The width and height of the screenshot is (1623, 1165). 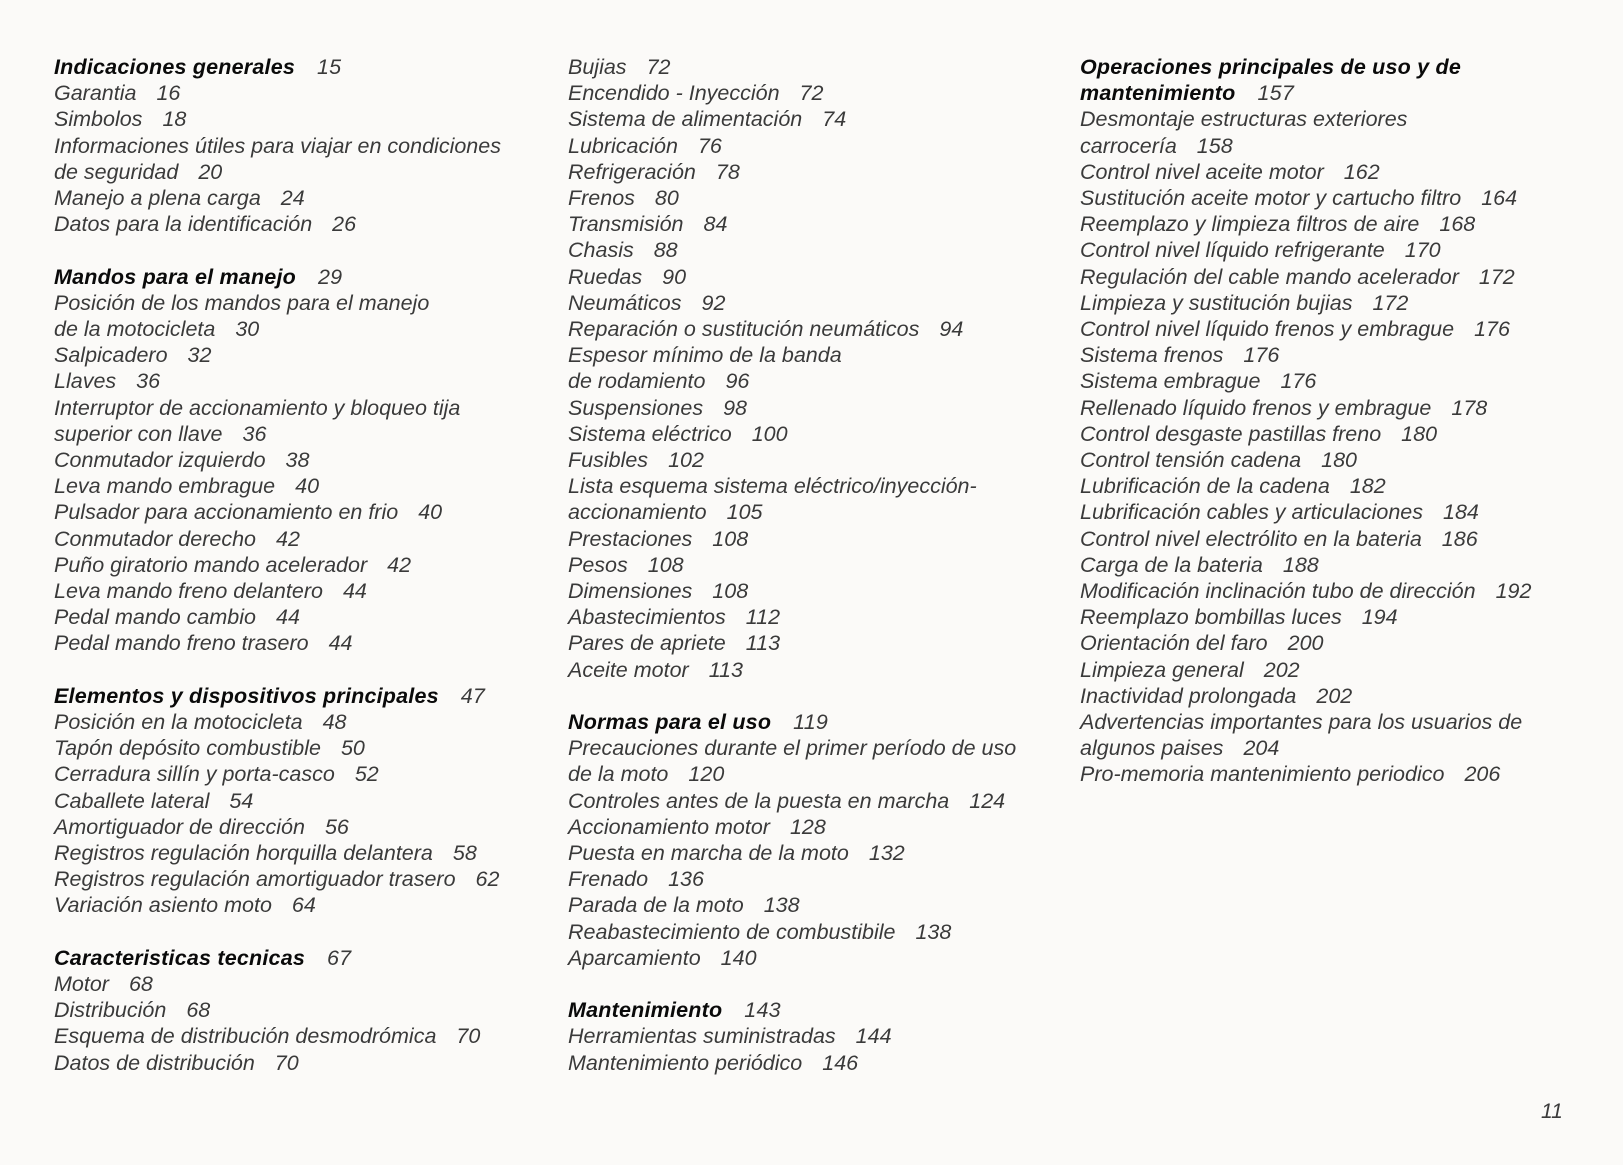 I want to click on toc-entry-title: Limpieza y sustitución bujias, so click(x=1216, y=302).